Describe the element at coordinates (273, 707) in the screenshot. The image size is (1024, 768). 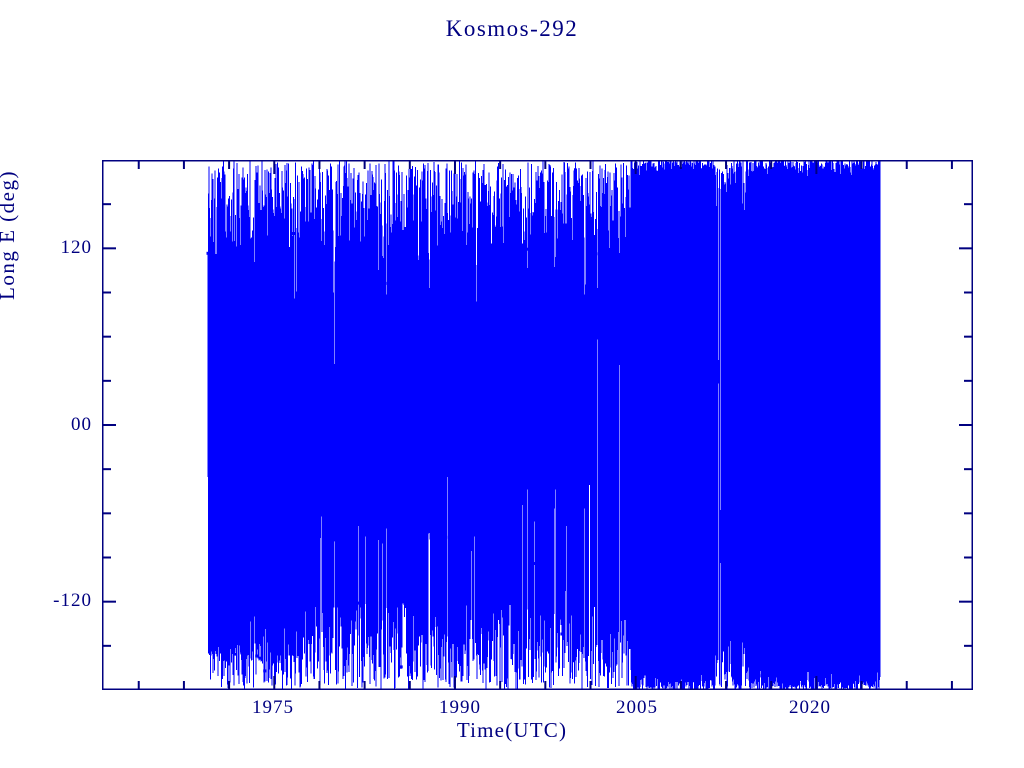
I see `x-tick-label-1975: 1975` at that location.